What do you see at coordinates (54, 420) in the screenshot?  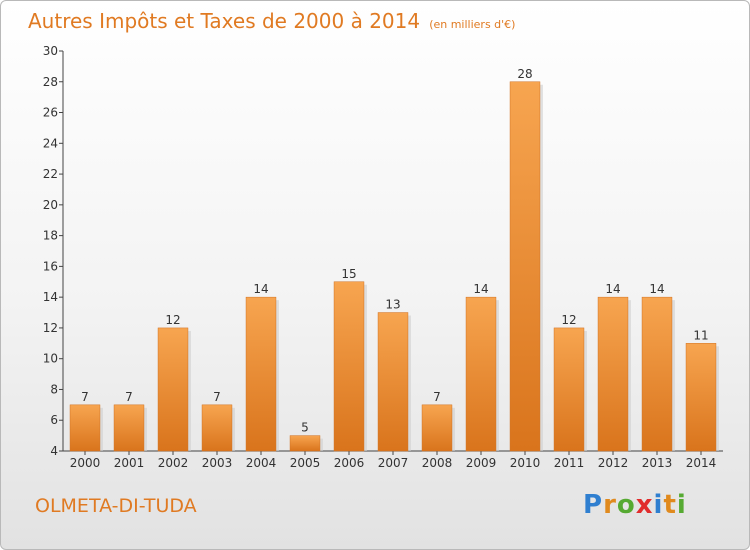 I see `y-tick-label: 6` at bounding box center [54, 420].